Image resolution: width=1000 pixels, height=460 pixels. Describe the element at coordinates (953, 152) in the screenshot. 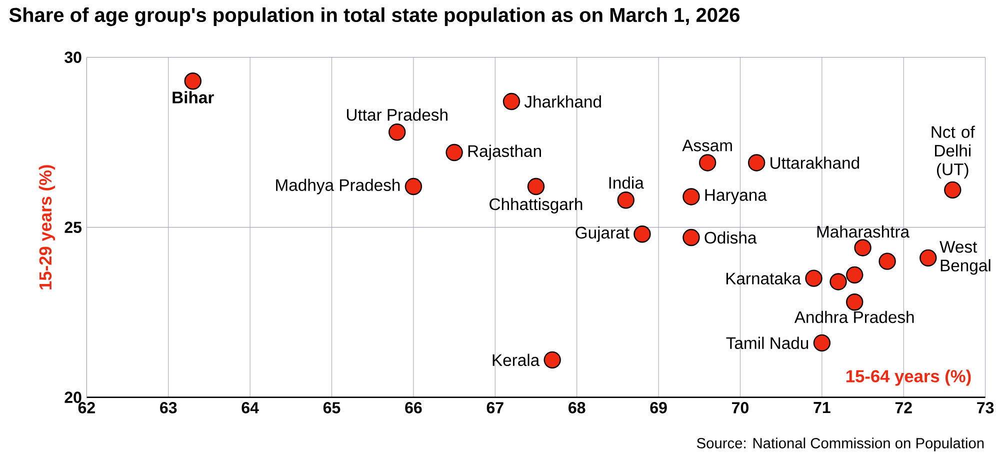

I see `annotation: Nct of Delhi (UT)` at that location.